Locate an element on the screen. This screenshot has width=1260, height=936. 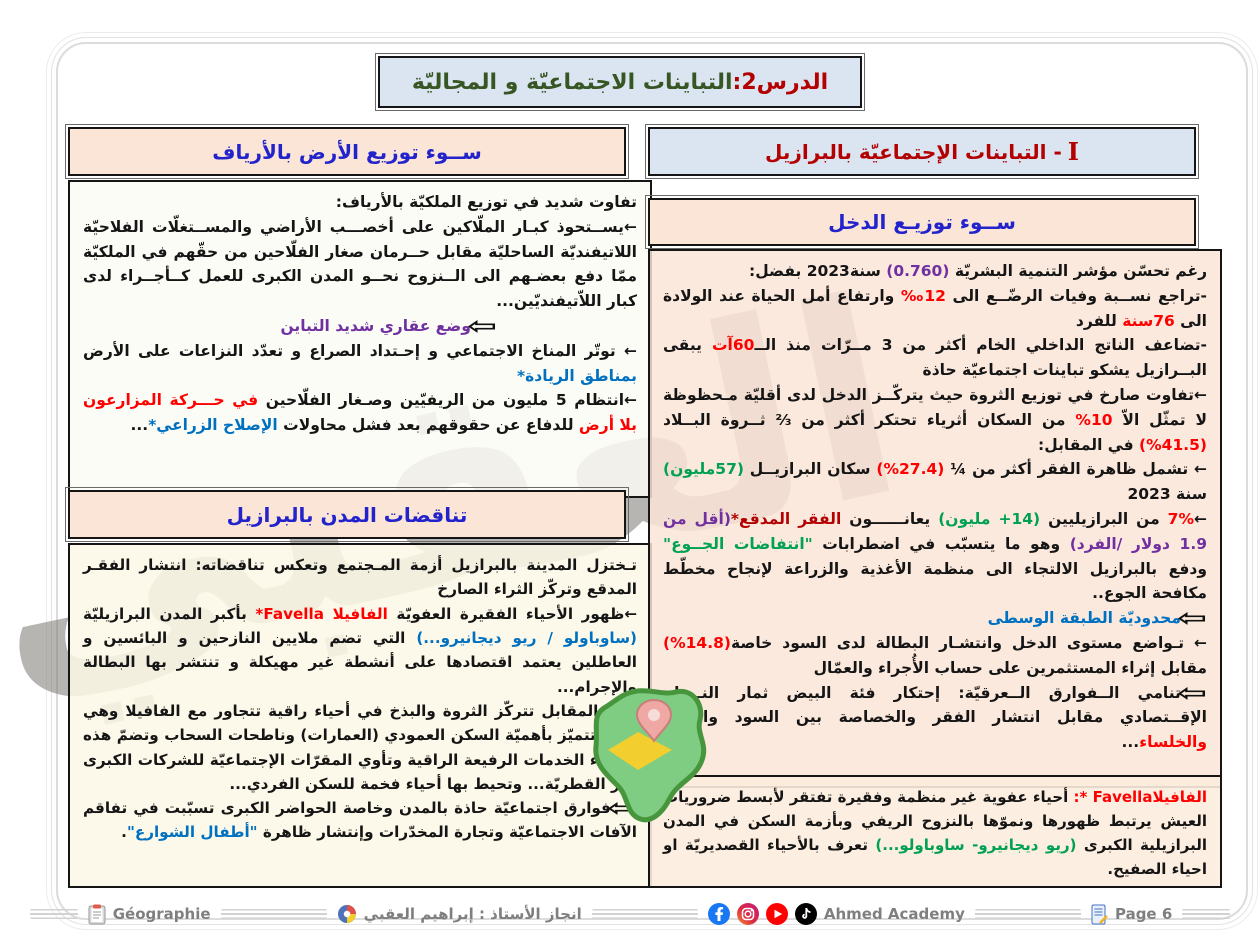
text-segment: في المقابل: is located at coordinates (1089, 444).